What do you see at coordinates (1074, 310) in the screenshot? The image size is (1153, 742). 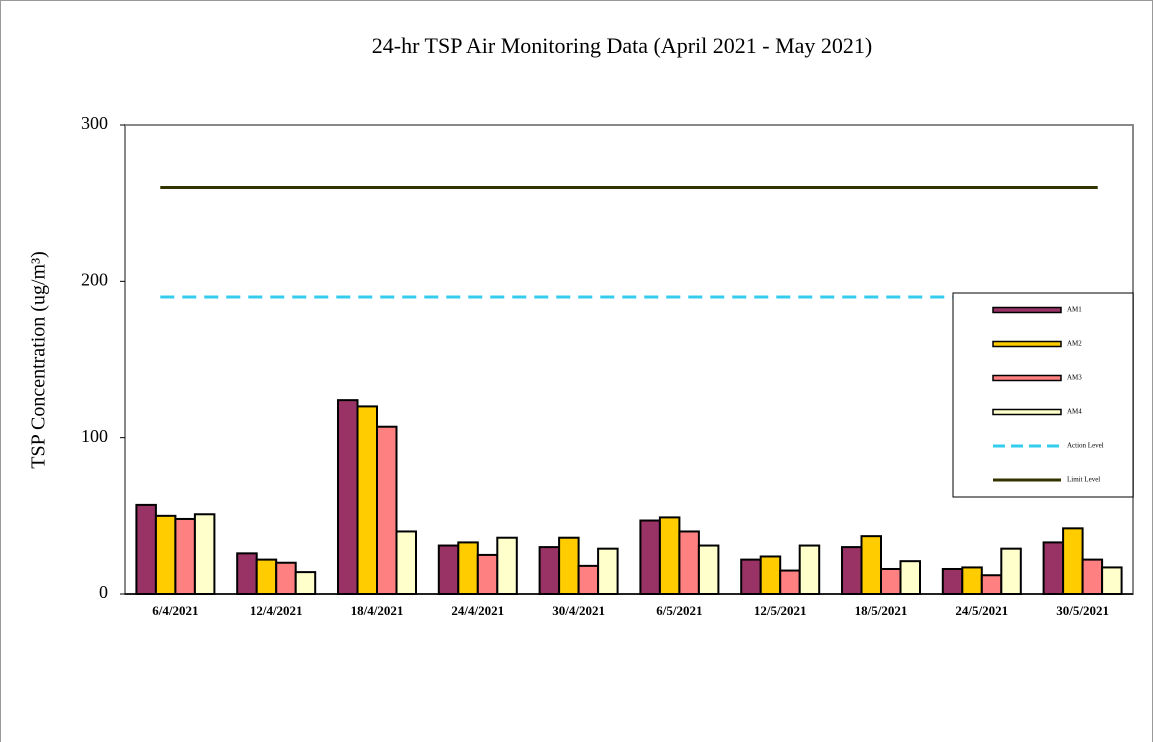 I see `legend-label: AM1` at bounding box center [1074, 310].